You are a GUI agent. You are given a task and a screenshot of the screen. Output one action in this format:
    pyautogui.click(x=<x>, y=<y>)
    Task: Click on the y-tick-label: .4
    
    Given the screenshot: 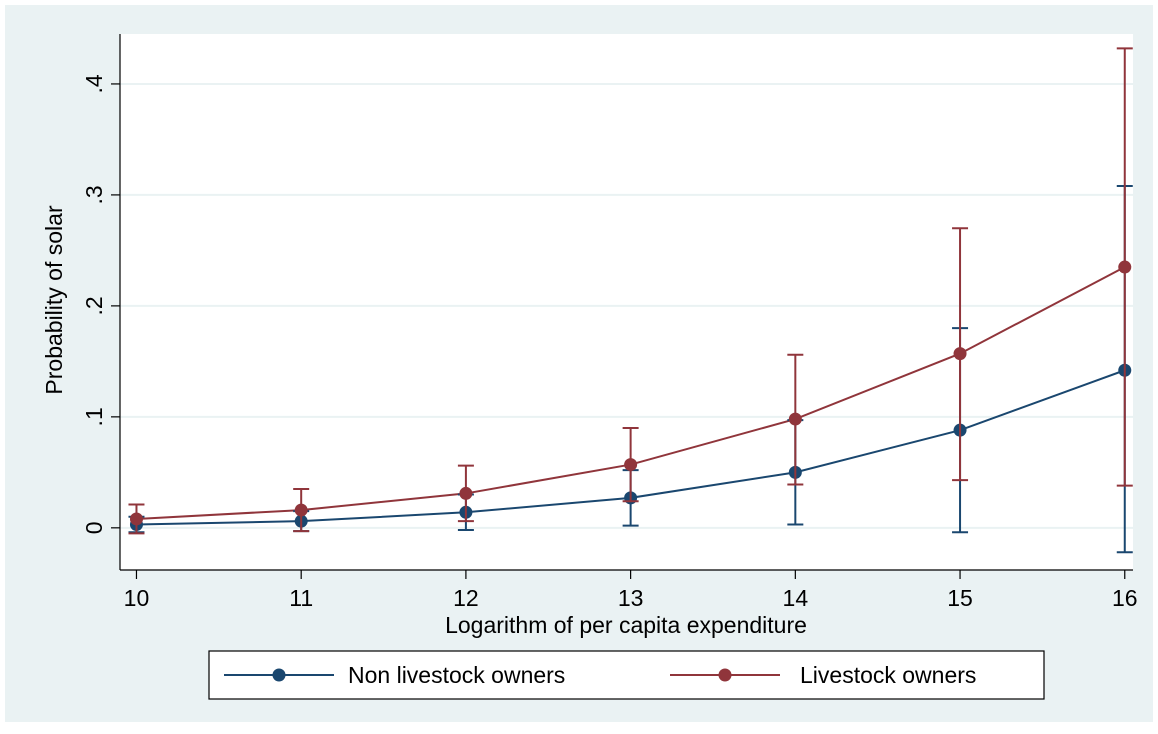 What is the action you would take?
    pyautogui.click(x=94, y=83)
    